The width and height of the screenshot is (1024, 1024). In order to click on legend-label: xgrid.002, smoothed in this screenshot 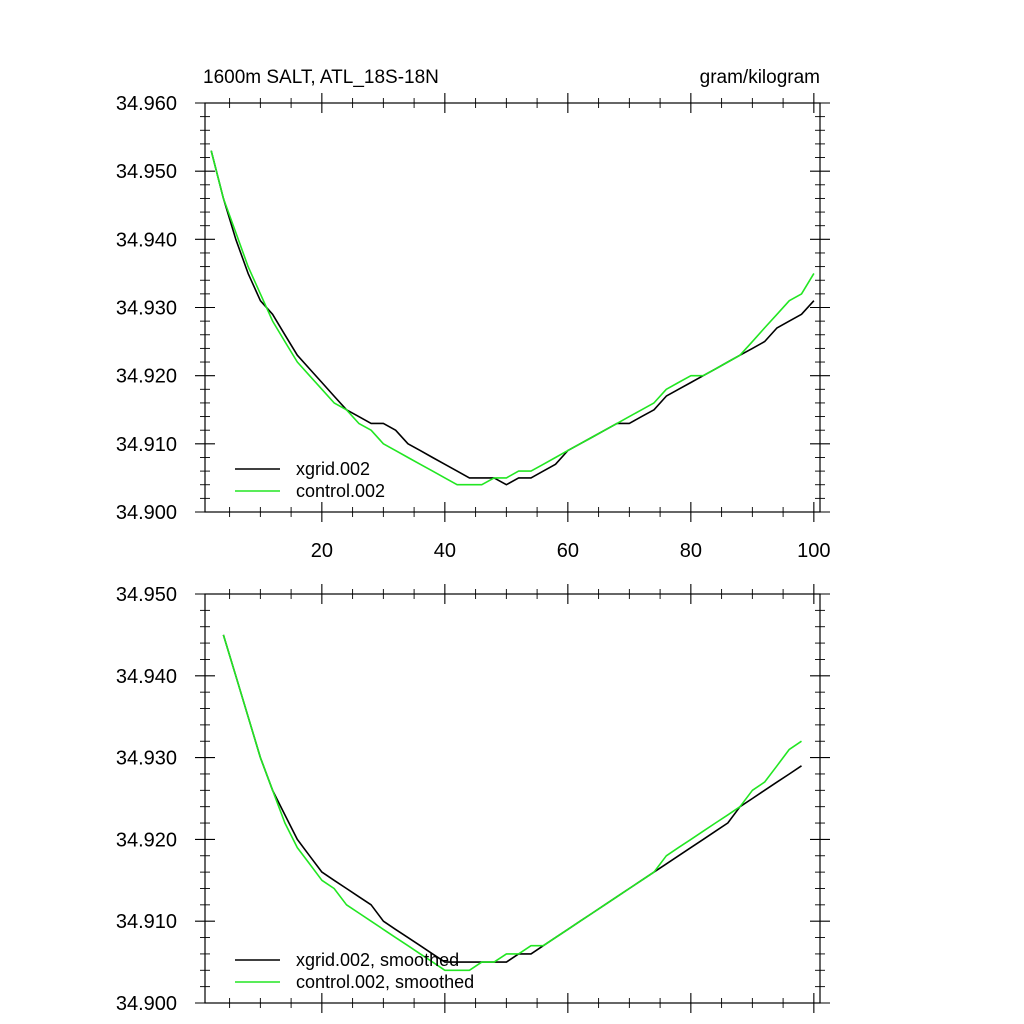, I will do `click(377, 960)`.